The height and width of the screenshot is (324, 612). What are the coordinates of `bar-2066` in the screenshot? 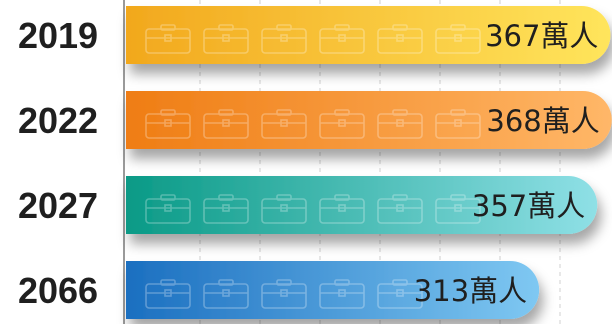 It's located at (333, 290).